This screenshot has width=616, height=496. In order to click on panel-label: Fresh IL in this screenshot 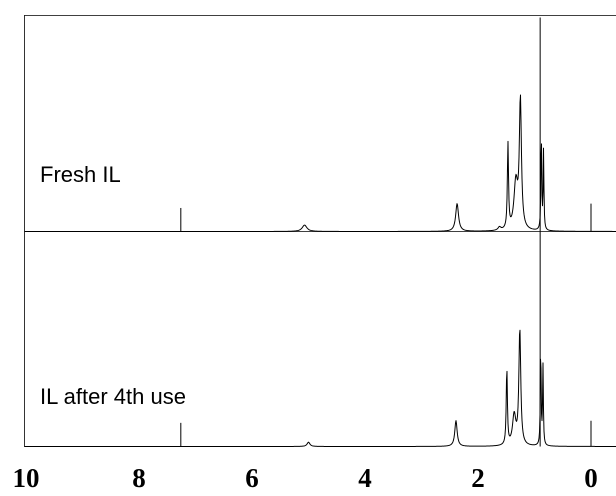, I will do `click(80, 174)`.